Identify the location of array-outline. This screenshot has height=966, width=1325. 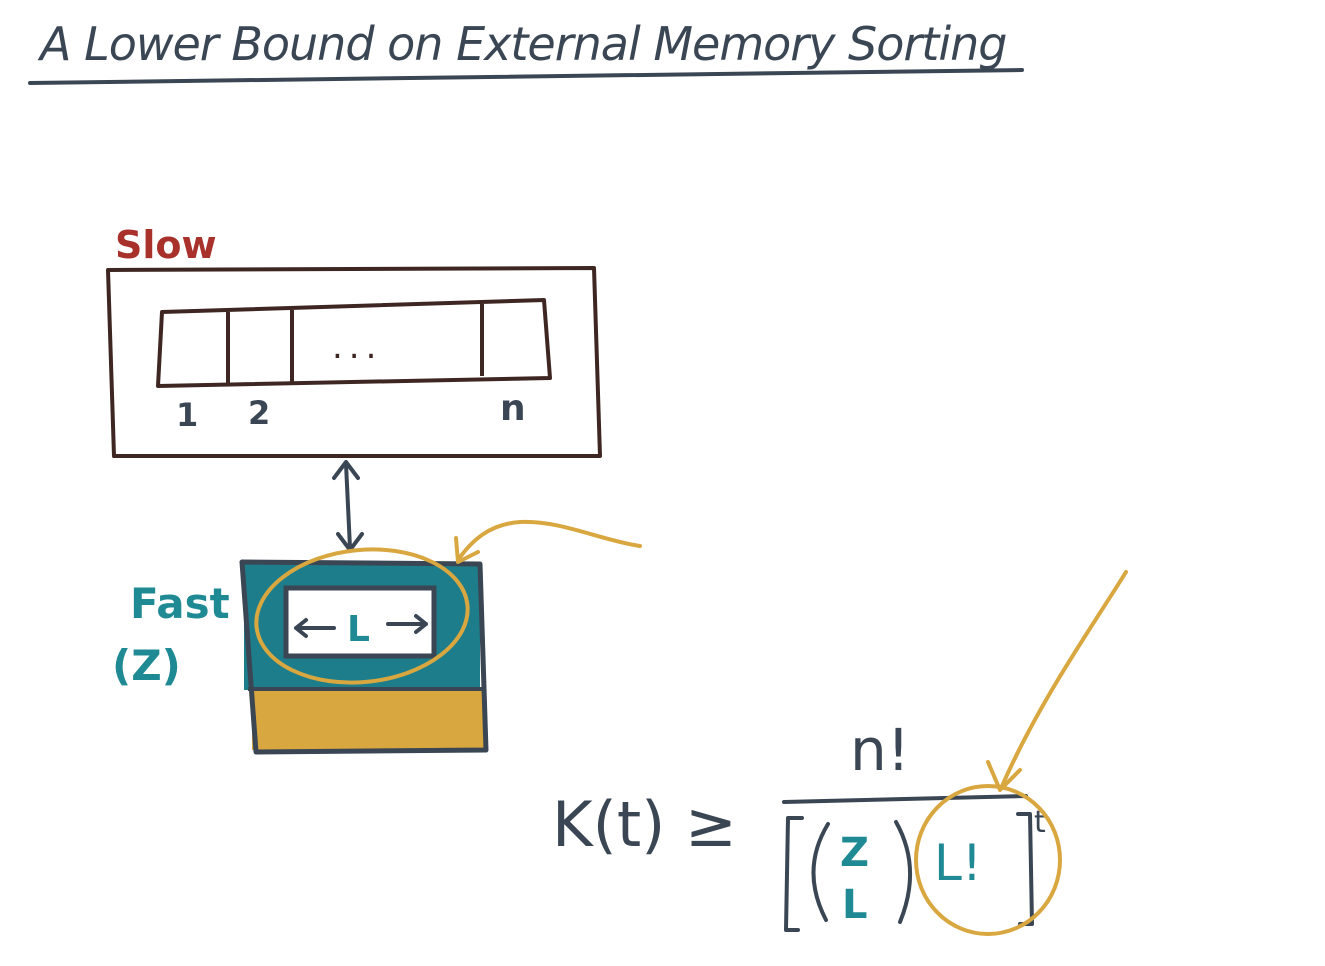
(354, 343).